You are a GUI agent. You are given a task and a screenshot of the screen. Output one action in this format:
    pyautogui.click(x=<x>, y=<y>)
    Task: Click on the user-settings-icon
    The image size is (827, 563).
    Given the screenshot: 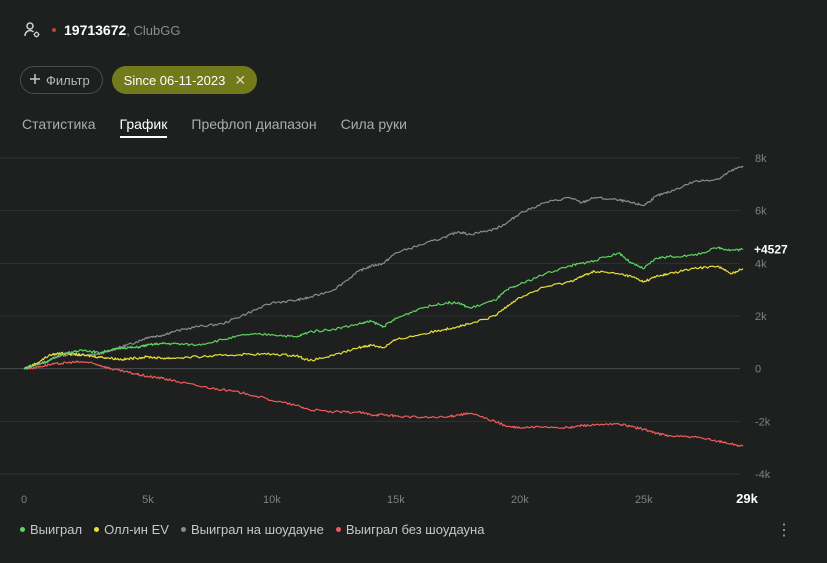 What is the action you would take?
    pyautogui.click(x=32, y=30)
    